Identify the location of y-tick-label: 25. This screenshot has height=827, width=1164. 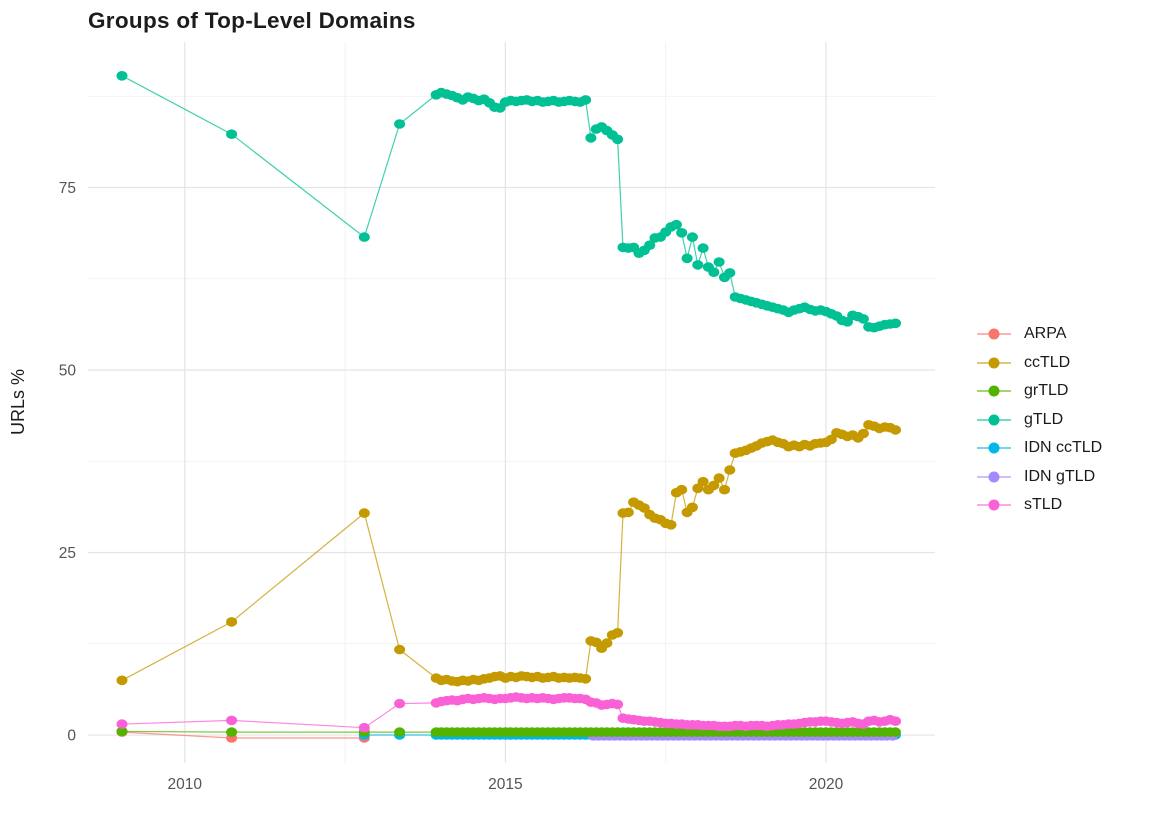
(67, 553).